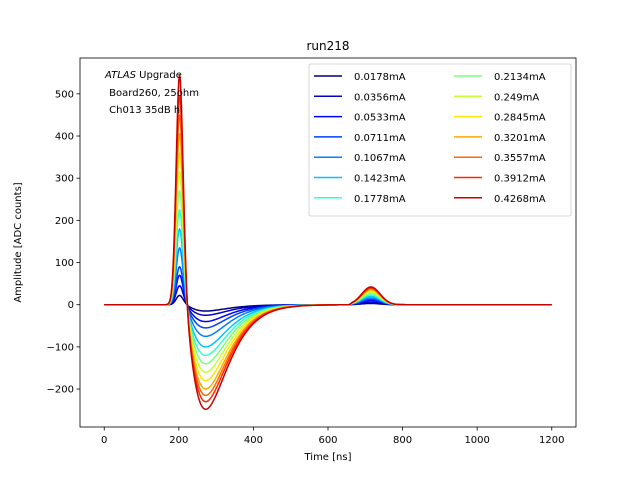  I want to click on legend-box, so click(440, 140).